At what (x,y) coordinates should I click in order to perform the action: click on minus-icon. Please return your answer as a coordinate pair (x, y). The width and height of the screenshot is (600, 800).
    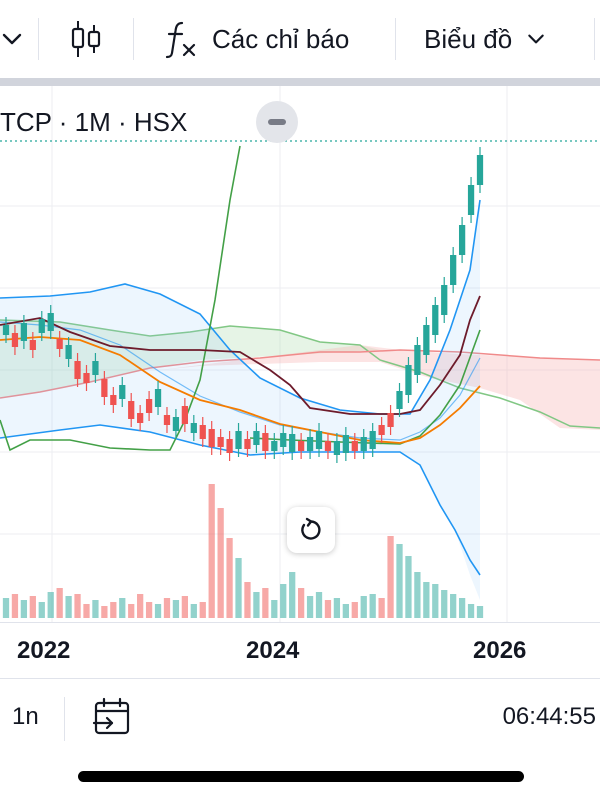
    Looking at the image, I should click on (277, 122).